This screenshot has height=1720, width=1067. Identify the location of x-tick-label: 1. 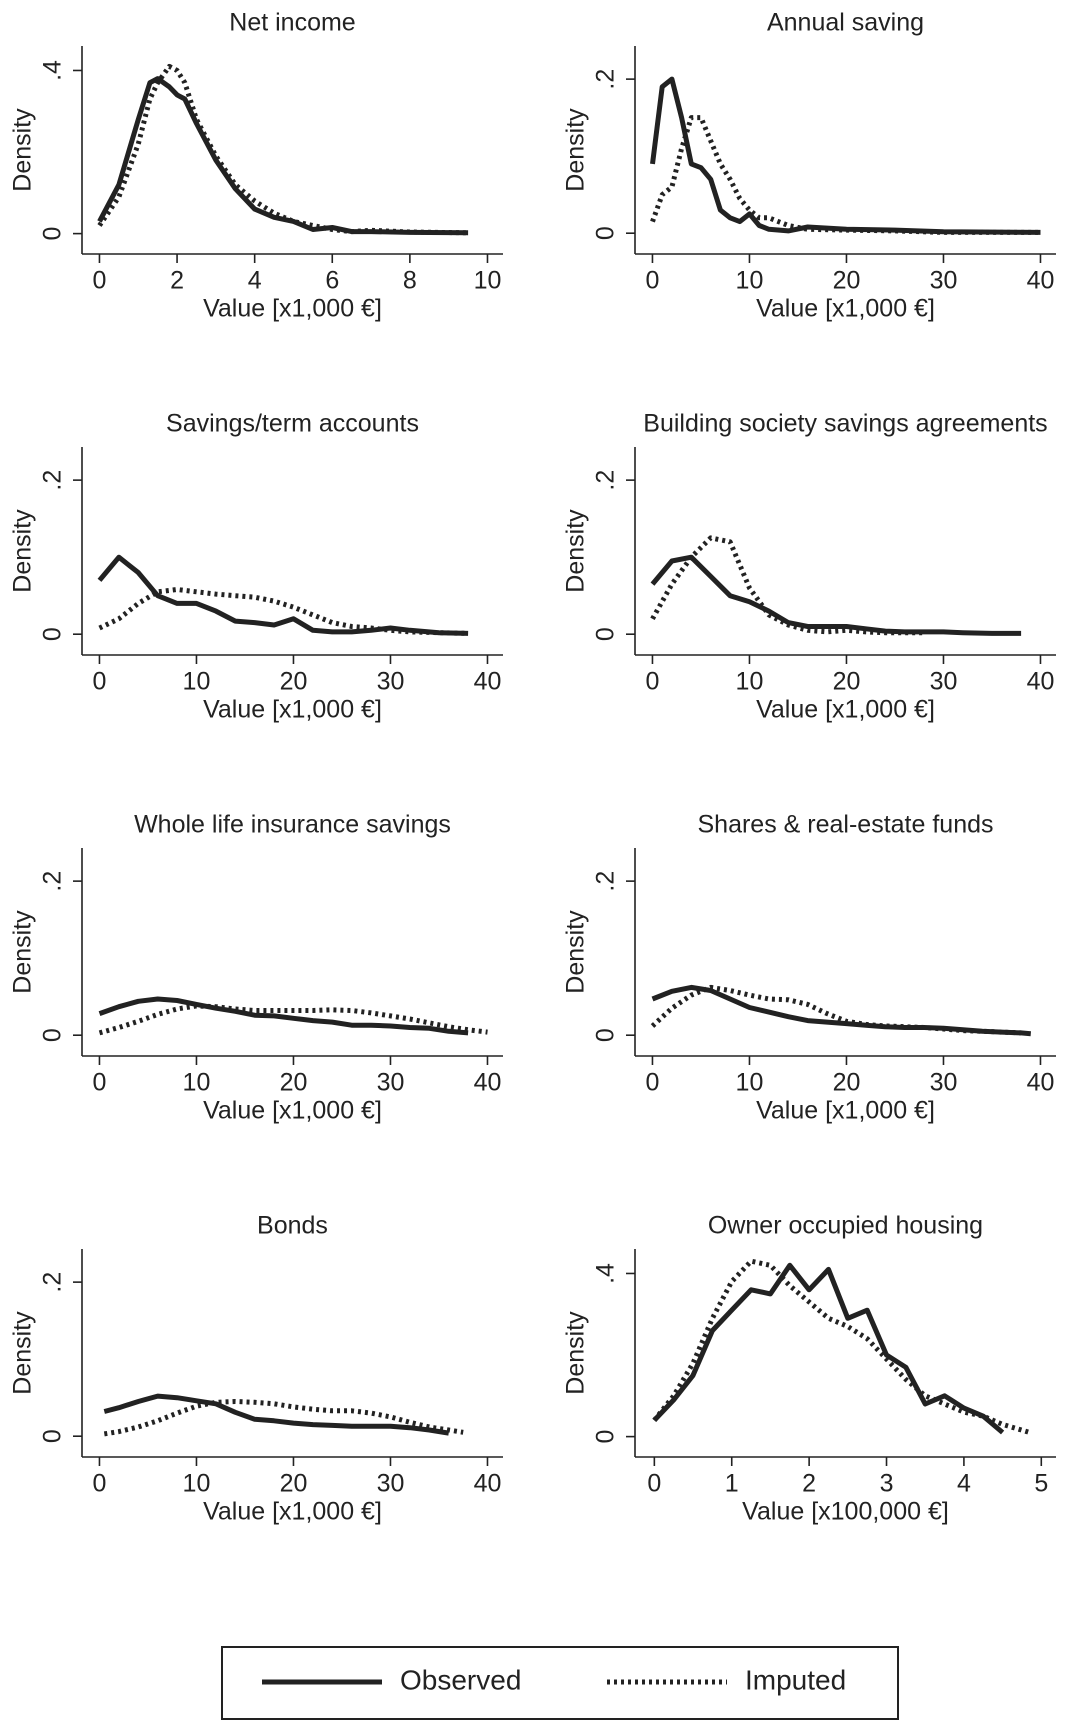
(732, 1484).